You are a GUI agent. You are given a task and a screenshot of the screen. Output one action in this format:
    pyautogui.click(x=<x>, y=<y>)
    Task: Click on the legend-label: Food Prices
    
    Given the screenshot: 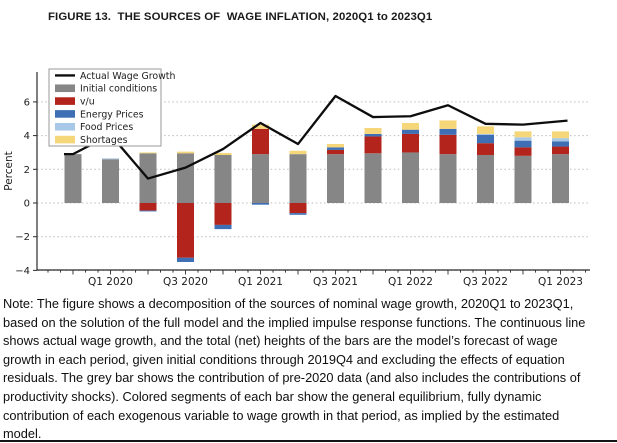 What is the action you would take?
    pyautogui.click(x=106, y=127)
    